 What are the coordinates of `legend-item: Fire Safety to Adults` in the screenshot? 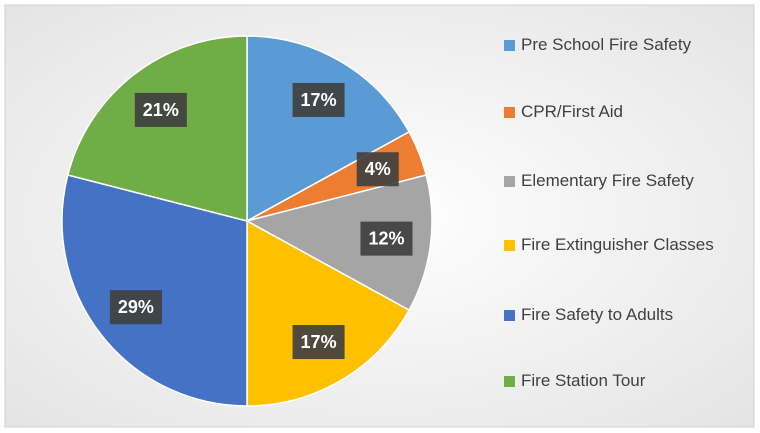 It's located at (612, 315).